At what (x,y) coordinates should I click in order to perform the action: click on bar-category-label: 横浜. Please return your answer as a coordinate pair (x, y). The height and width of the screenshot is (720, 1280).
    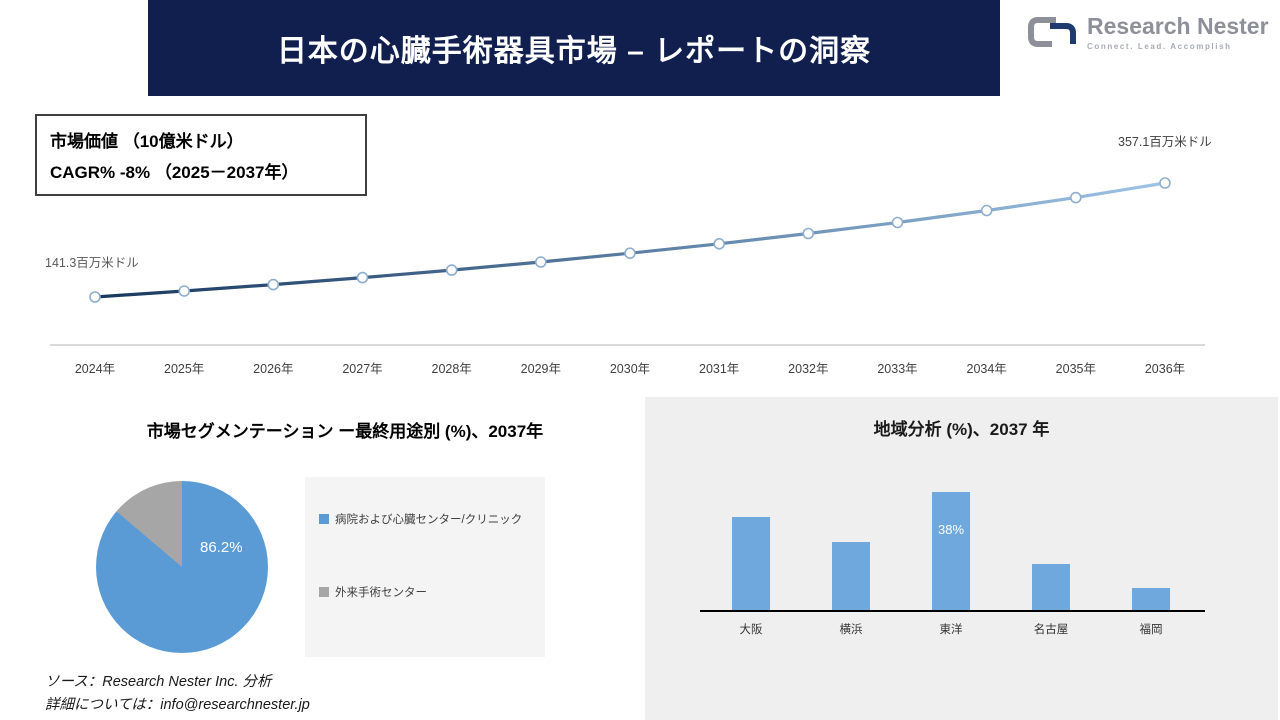
    Looking at the image, I should click on (851, 630).